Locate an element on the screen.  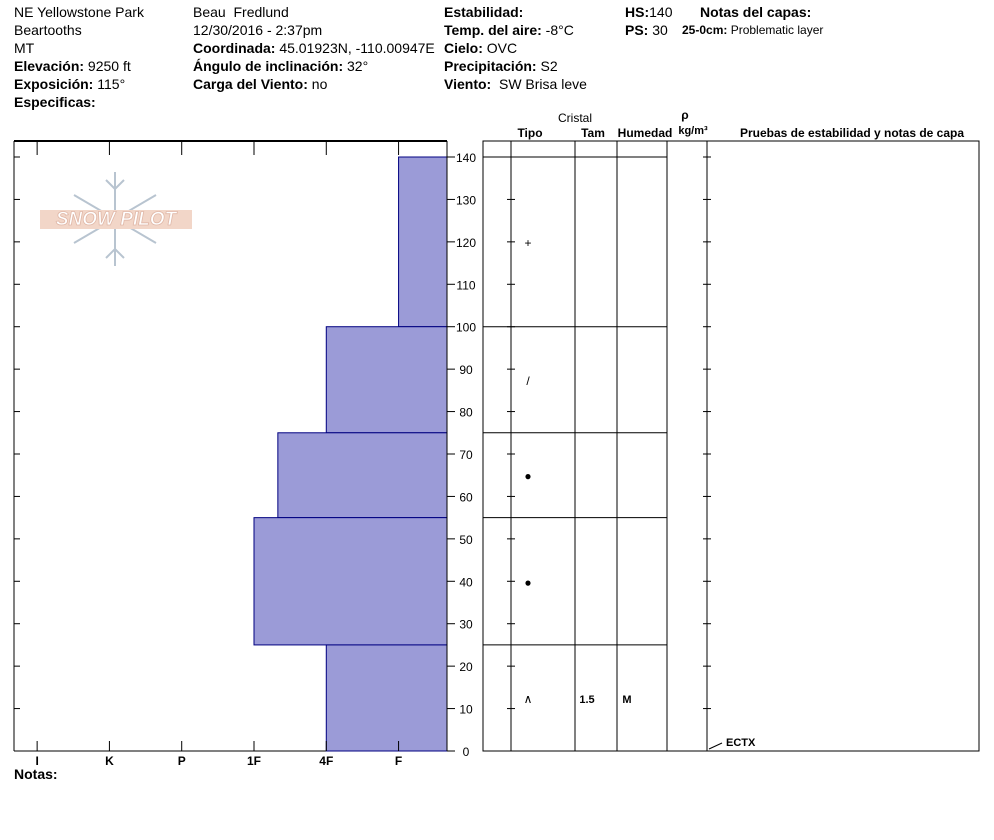
value: OVC is located at coordinates (502, 48).